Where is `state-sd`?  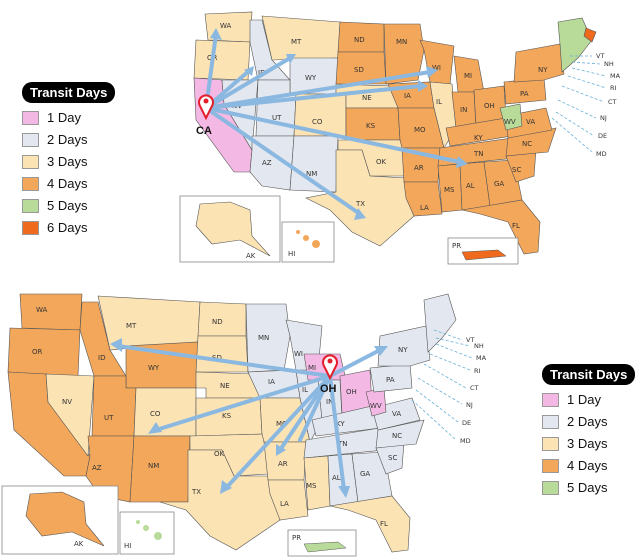 state-sd is located at coordinates (222, 354).